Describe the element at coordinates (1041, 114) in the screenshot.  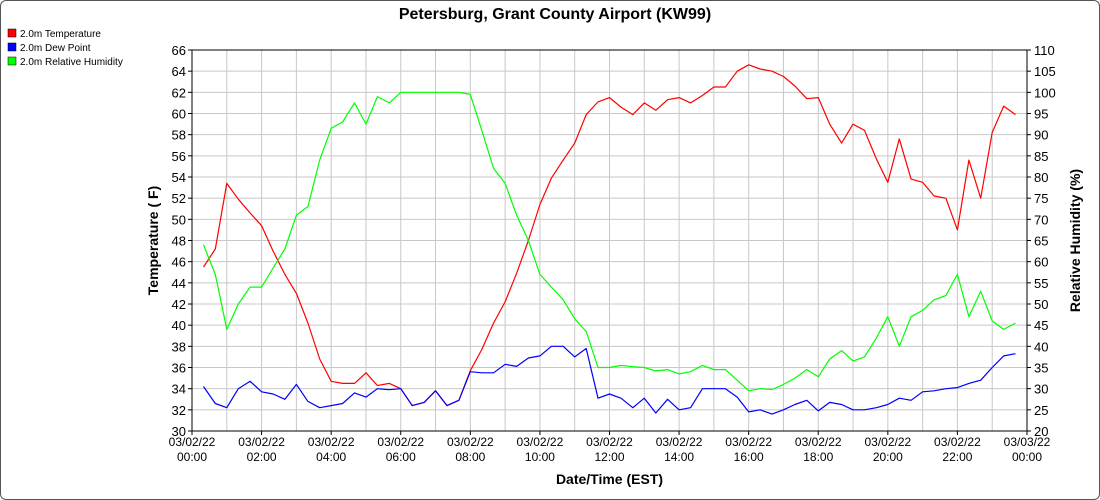
I see `y-right-tick-label: 95` at that location.